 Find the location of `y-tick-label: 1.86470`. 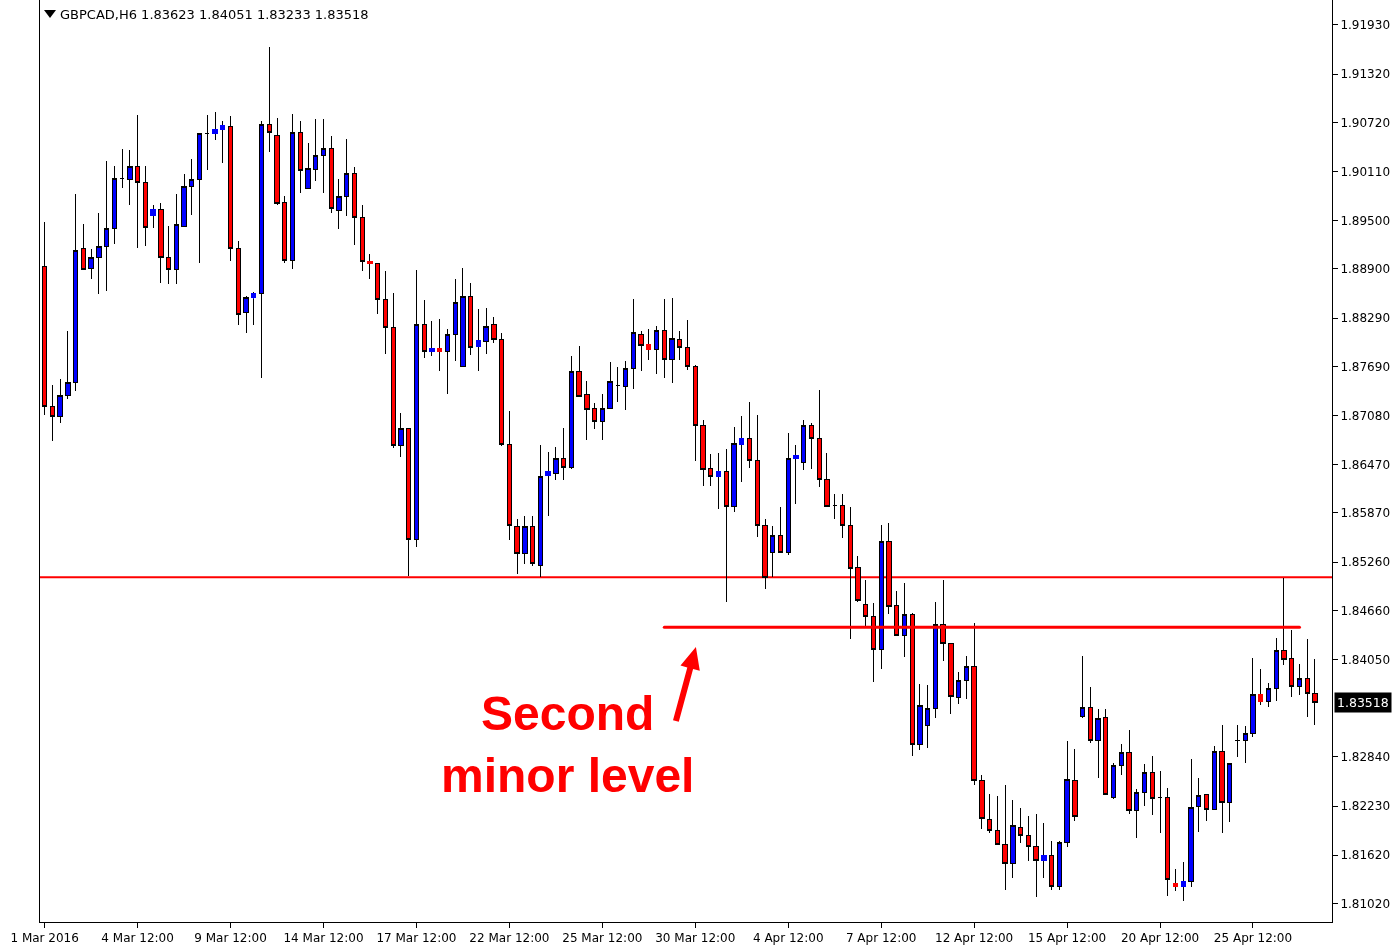

y-tick-label: 1.86470 is located at coordinates (1365, 464).